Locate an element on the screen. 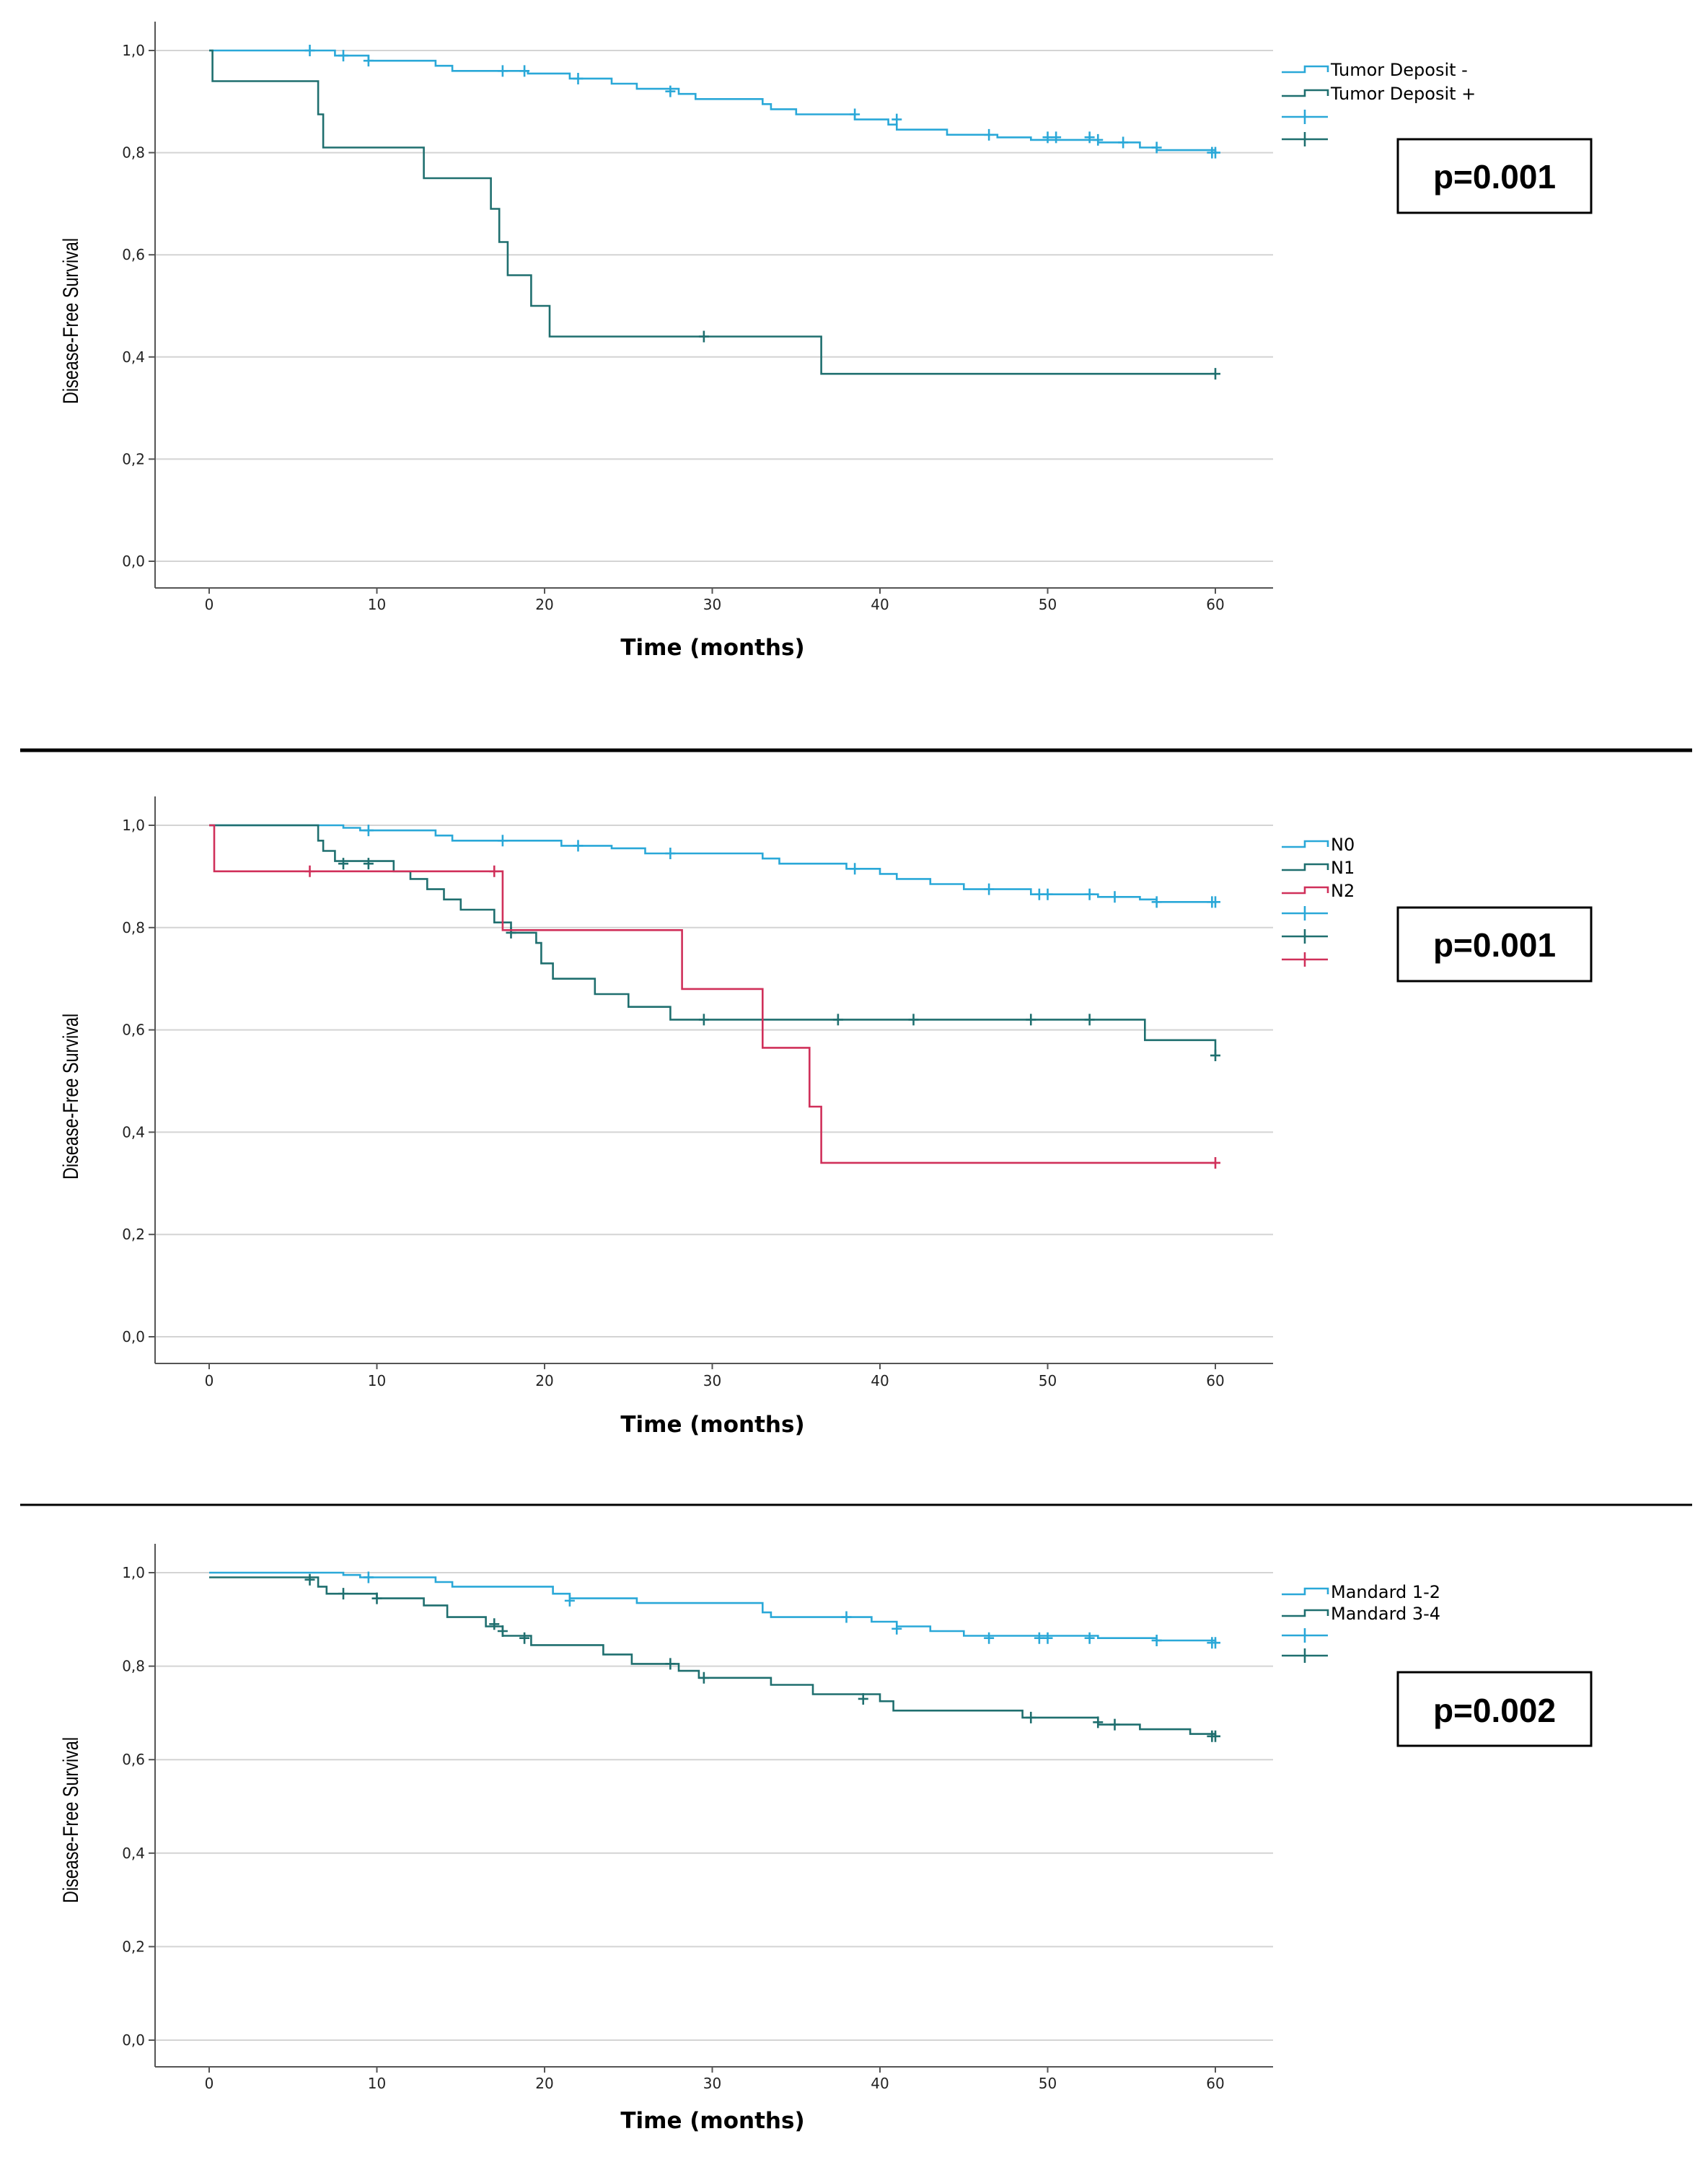  y-tick-label: 1,0 is located at coordinates (133, 50).